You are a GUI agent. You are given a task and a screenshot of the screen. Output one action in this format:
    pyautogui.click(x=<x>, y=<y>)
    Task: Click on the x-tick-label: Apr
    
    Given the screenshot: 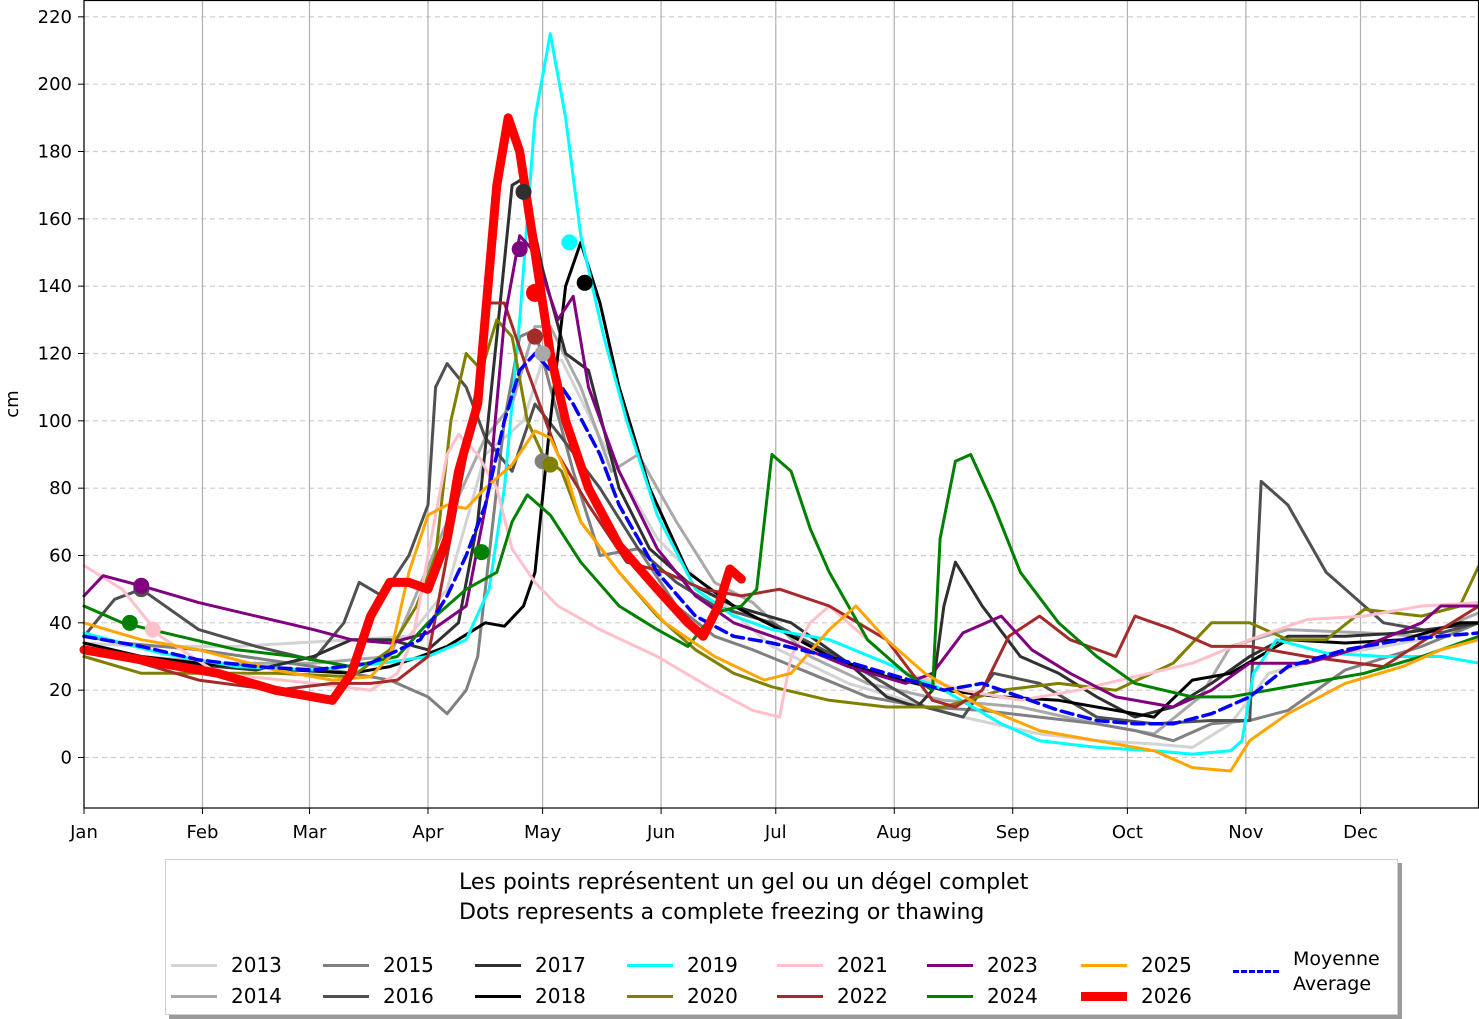 What is the action you would take?
    pyautogui.click(x=428, y=832)
    